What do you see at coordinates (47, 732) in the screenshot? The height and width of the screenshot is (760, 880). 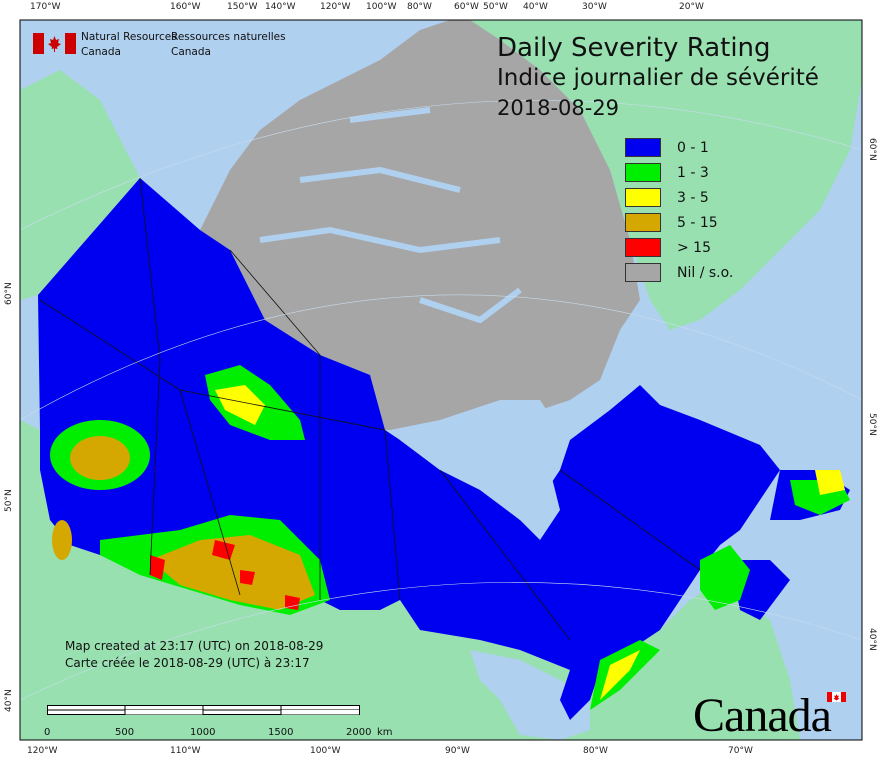 I see `scale-label: 0` at bounding box center [47, 732].